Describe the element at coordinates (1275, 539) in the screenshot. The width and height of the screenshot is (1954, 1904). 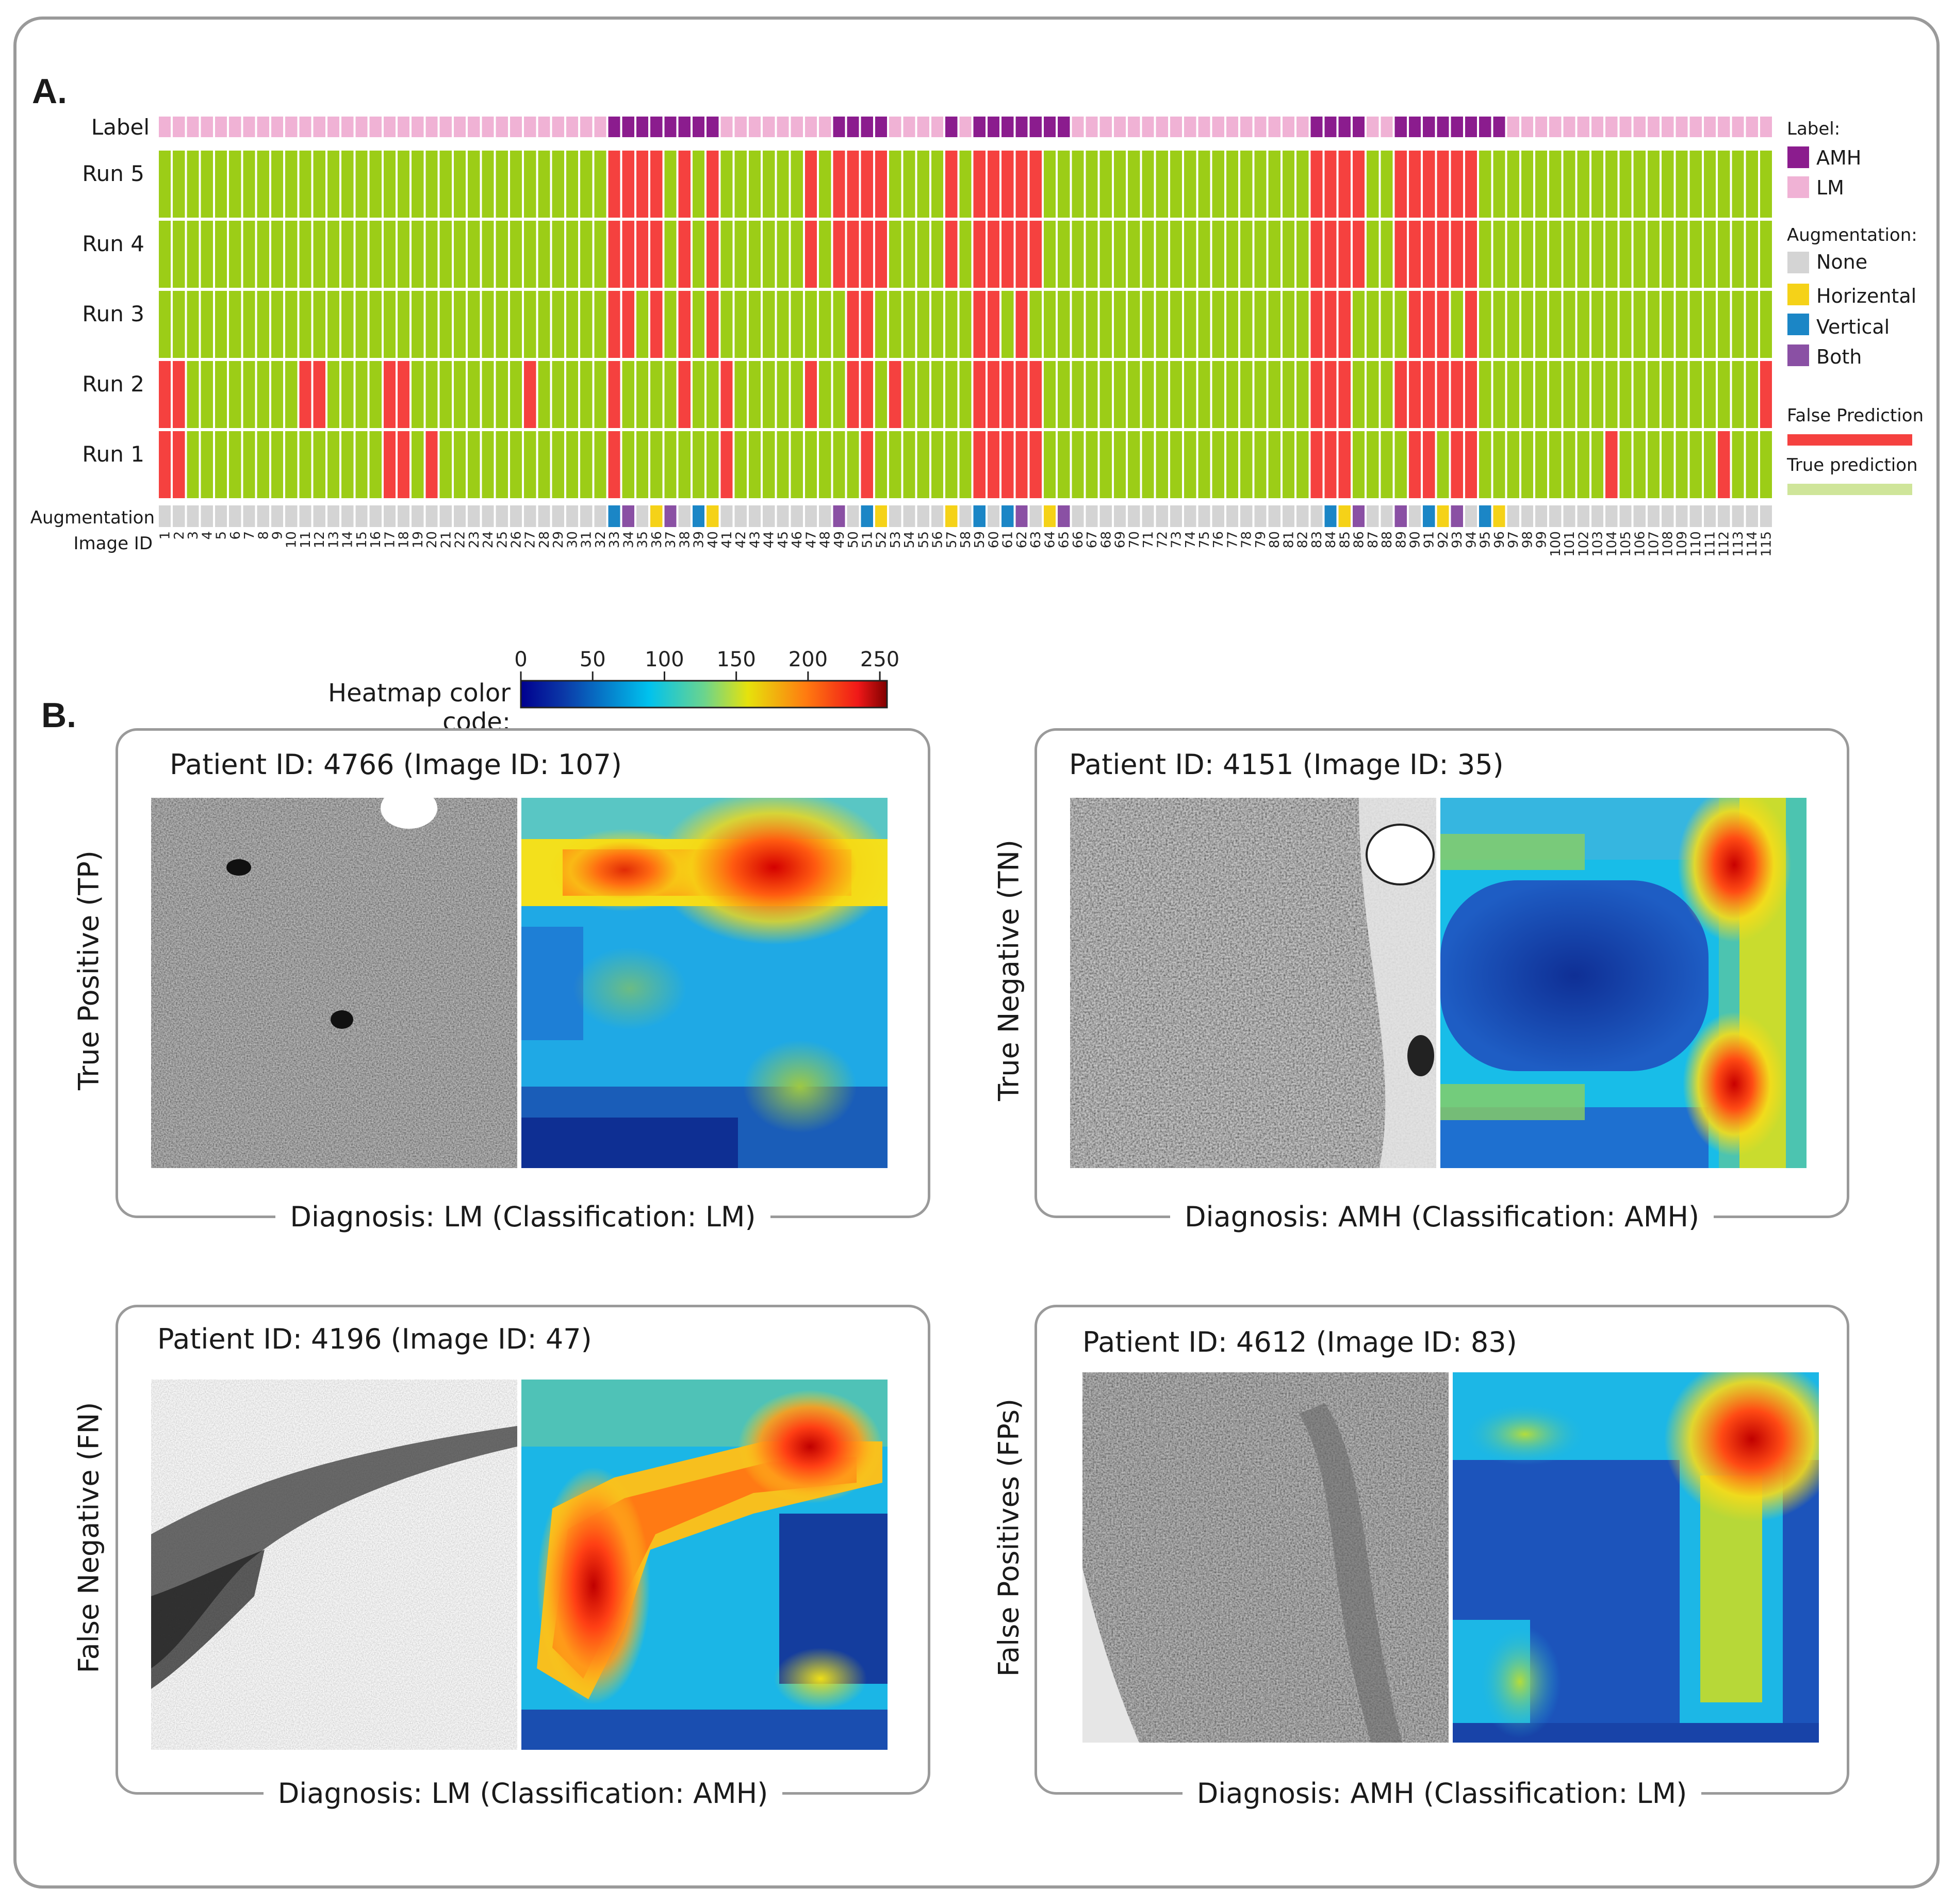
I see `image-id-tick: 80` at that location.